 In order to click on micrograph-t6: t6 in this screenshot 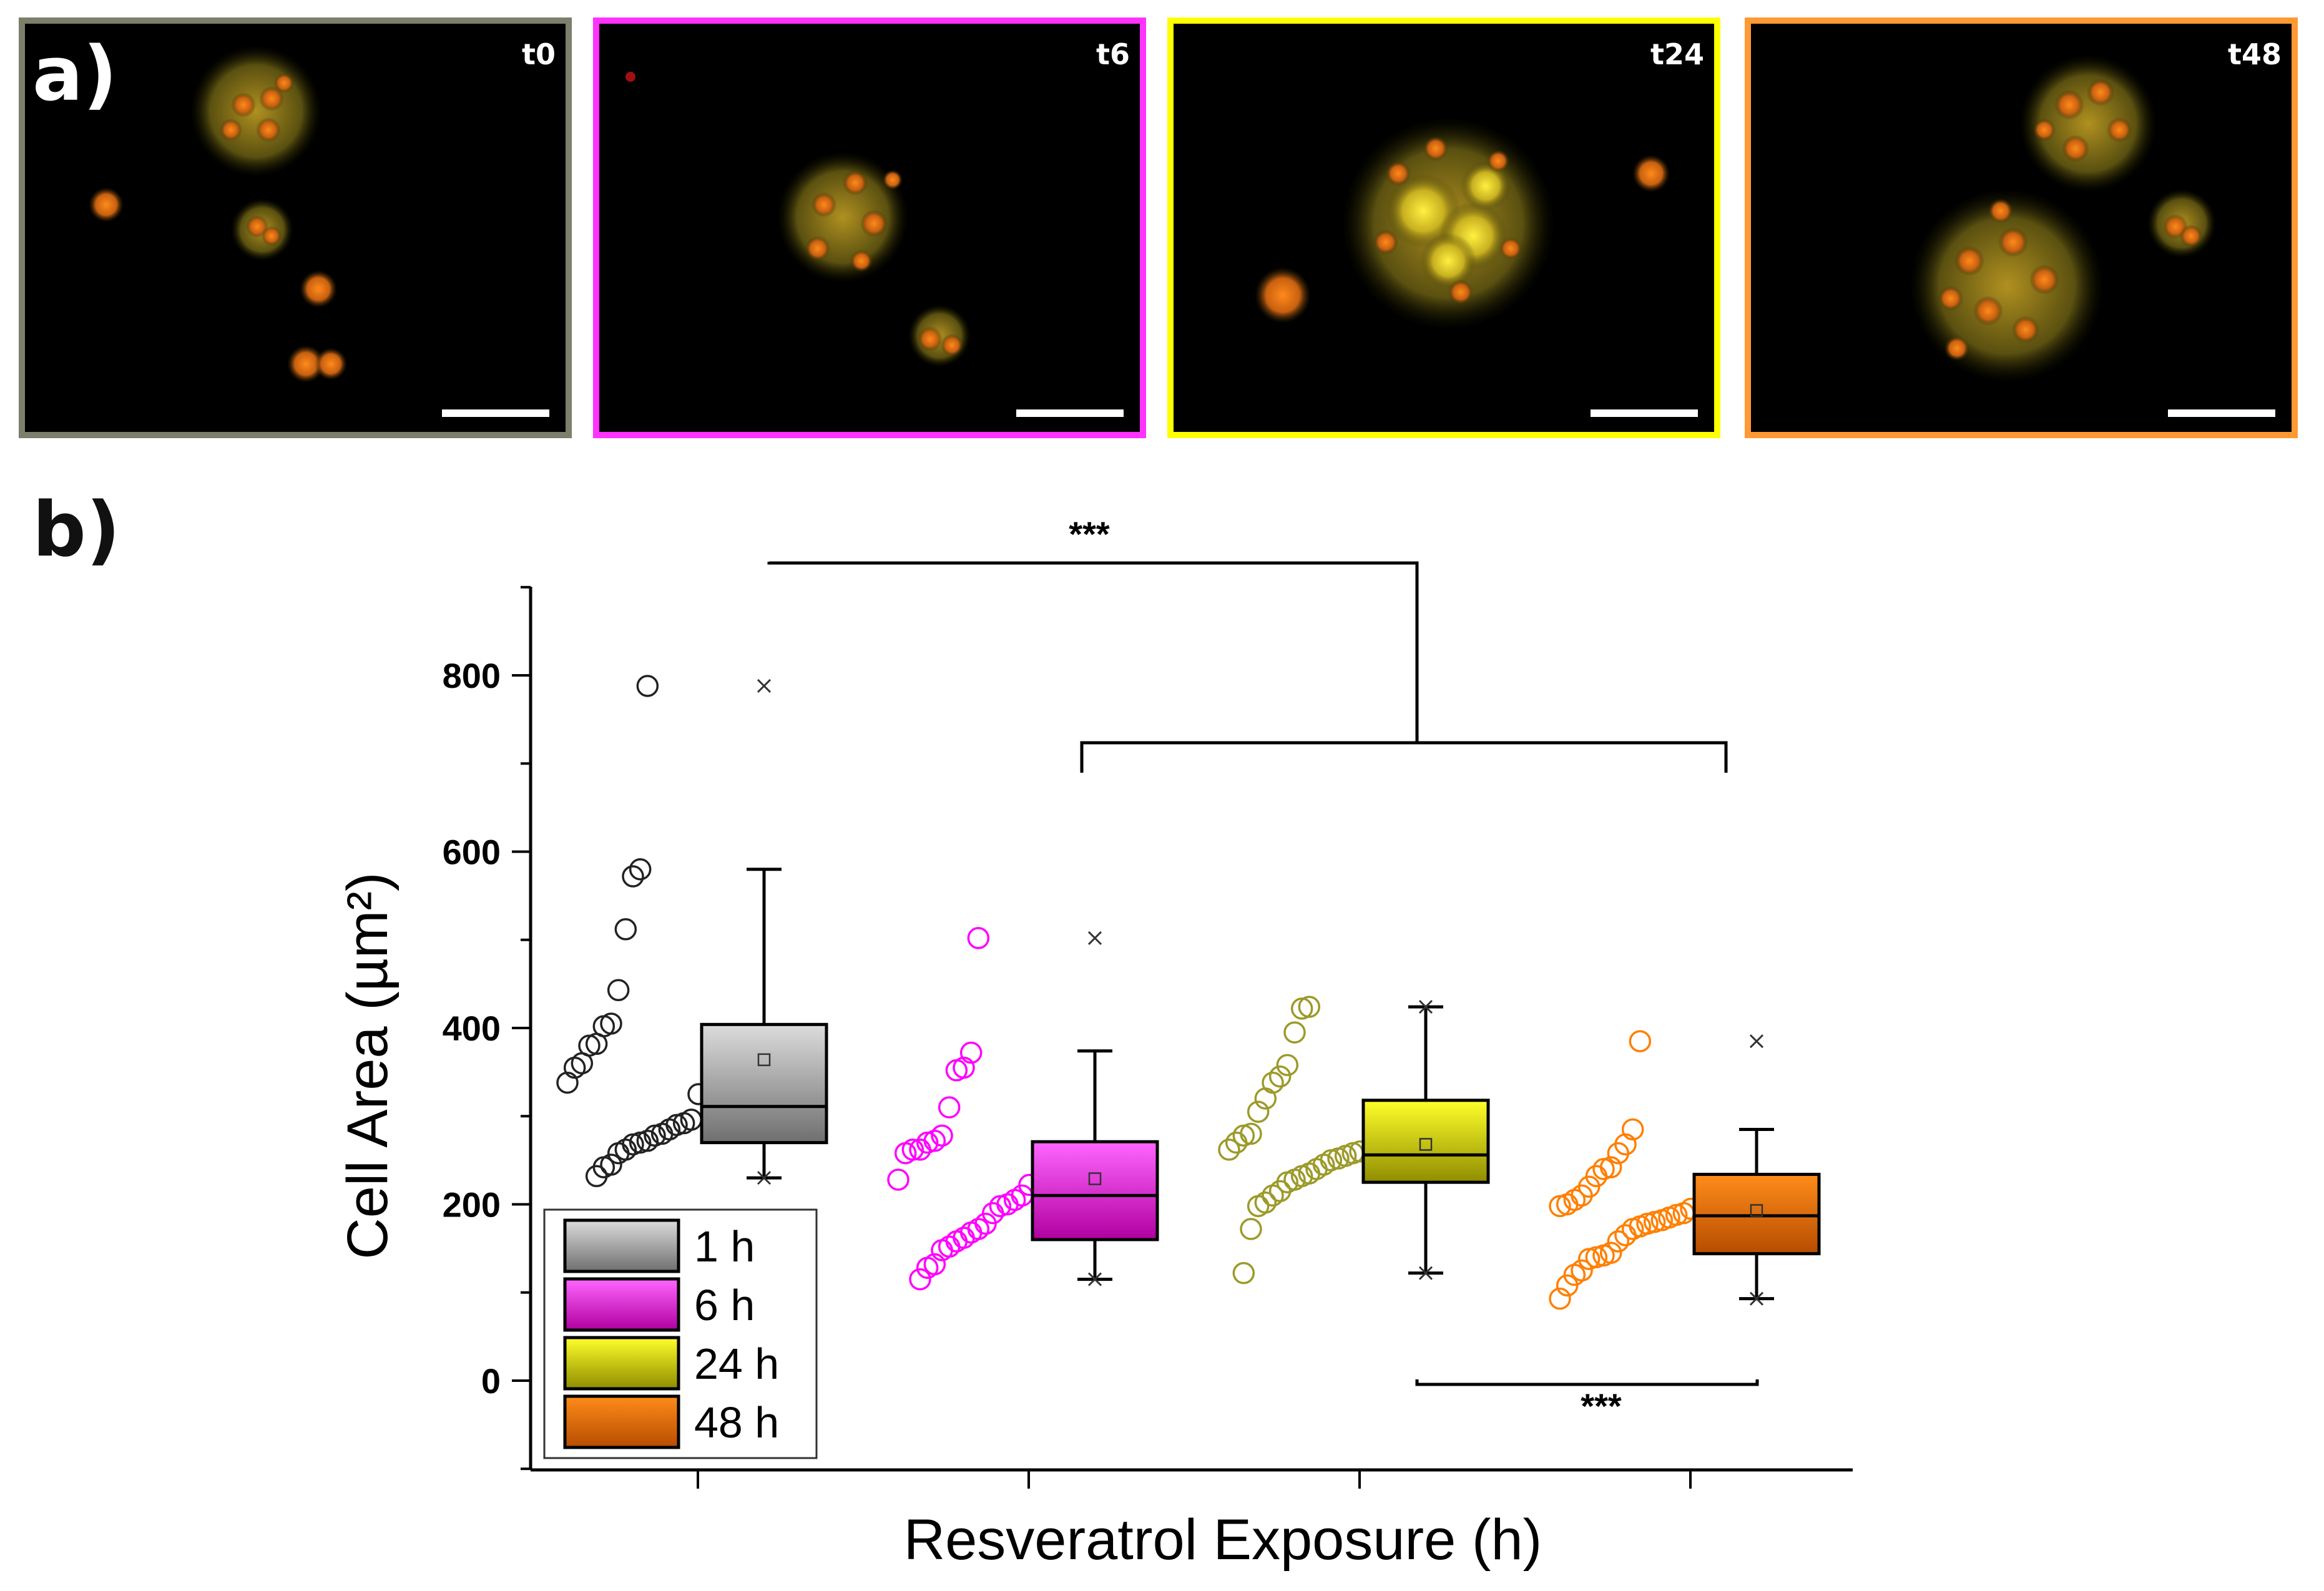, I will do `click(869, 227)`.